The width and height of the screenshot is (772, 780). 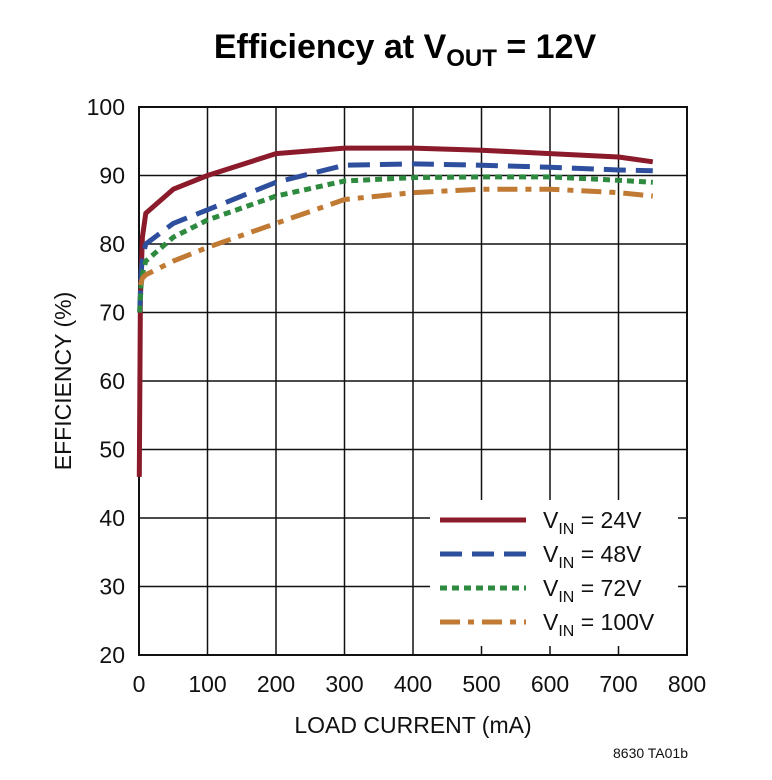 What do you see at coordinates (139, 684) in the screenshot?
I see `x-tick-label: 0` at bounding box center [139, 684].